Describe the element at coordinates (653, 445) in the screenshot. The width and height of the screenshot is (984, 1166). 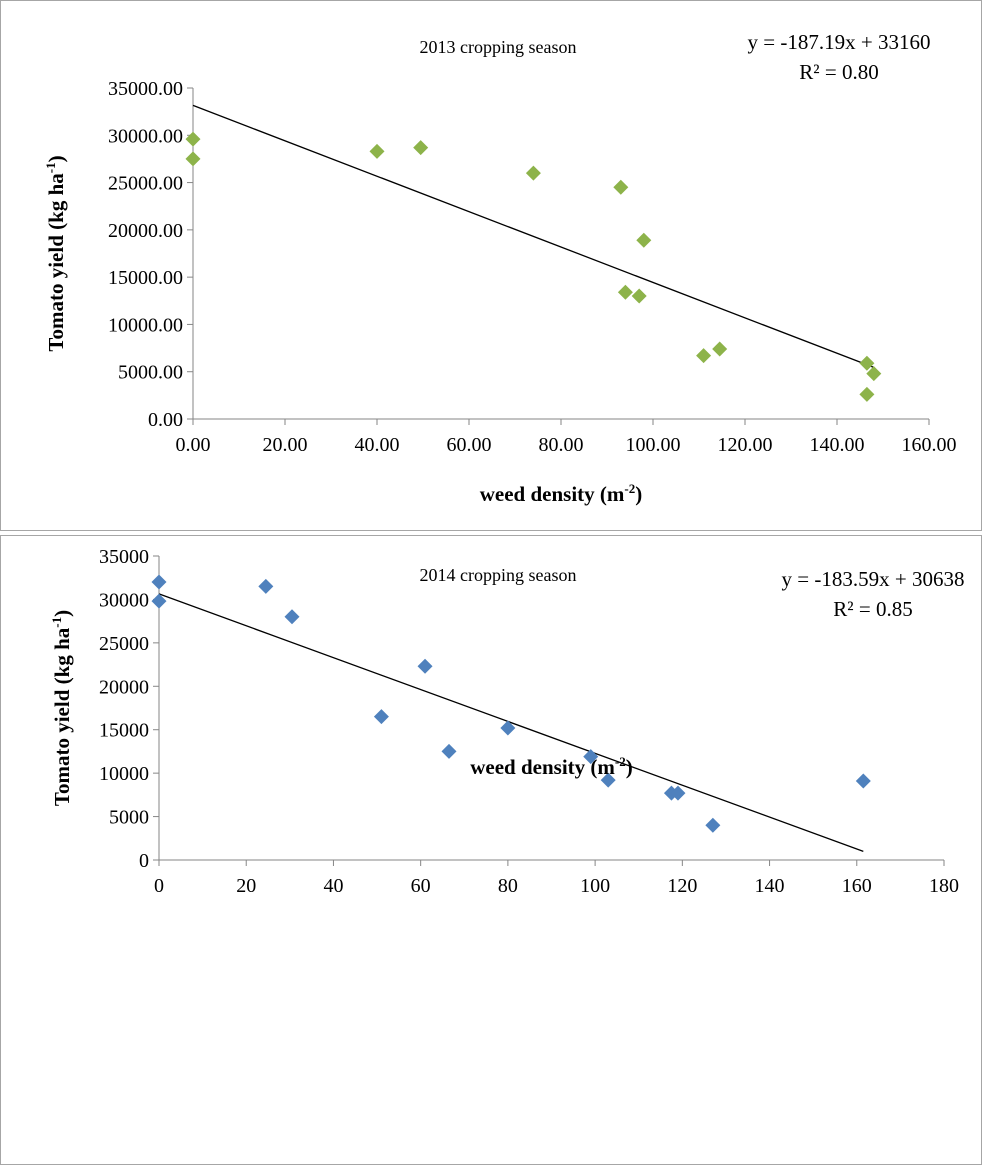
I see `x-tick-label-2013: 100.00` at that location.